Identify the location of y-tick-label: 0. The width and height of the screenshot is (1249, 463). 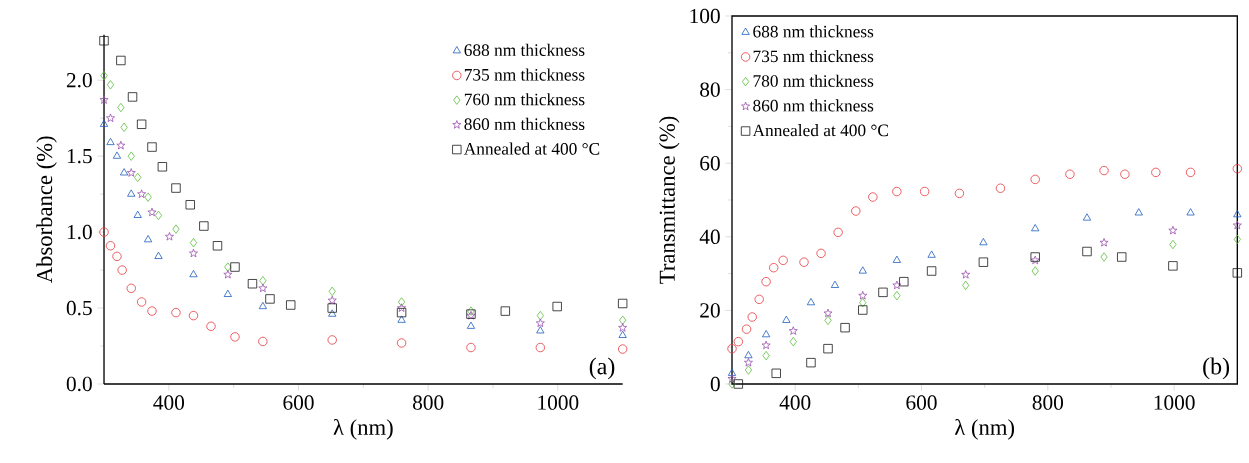
(715, 384).